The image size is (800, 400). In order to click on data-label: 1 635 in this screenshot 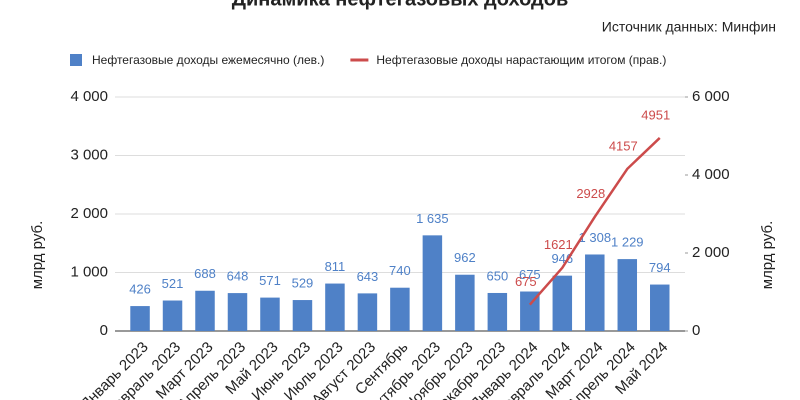, I will do `click(432, 218)`.